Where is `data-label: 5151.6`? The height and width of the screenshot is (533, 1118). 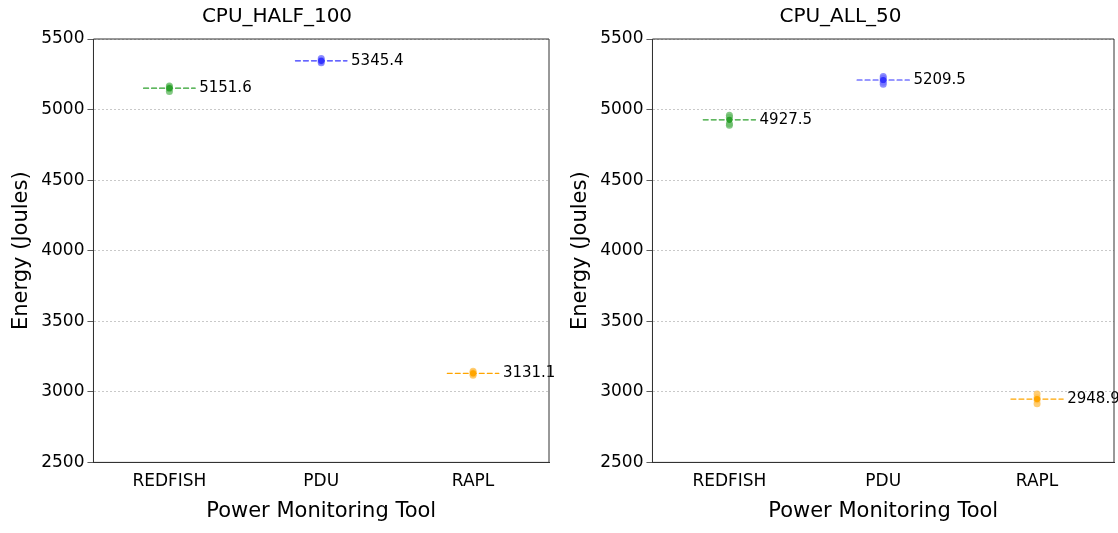 data-label: 5151.6 is located at coordinates (225, 87).